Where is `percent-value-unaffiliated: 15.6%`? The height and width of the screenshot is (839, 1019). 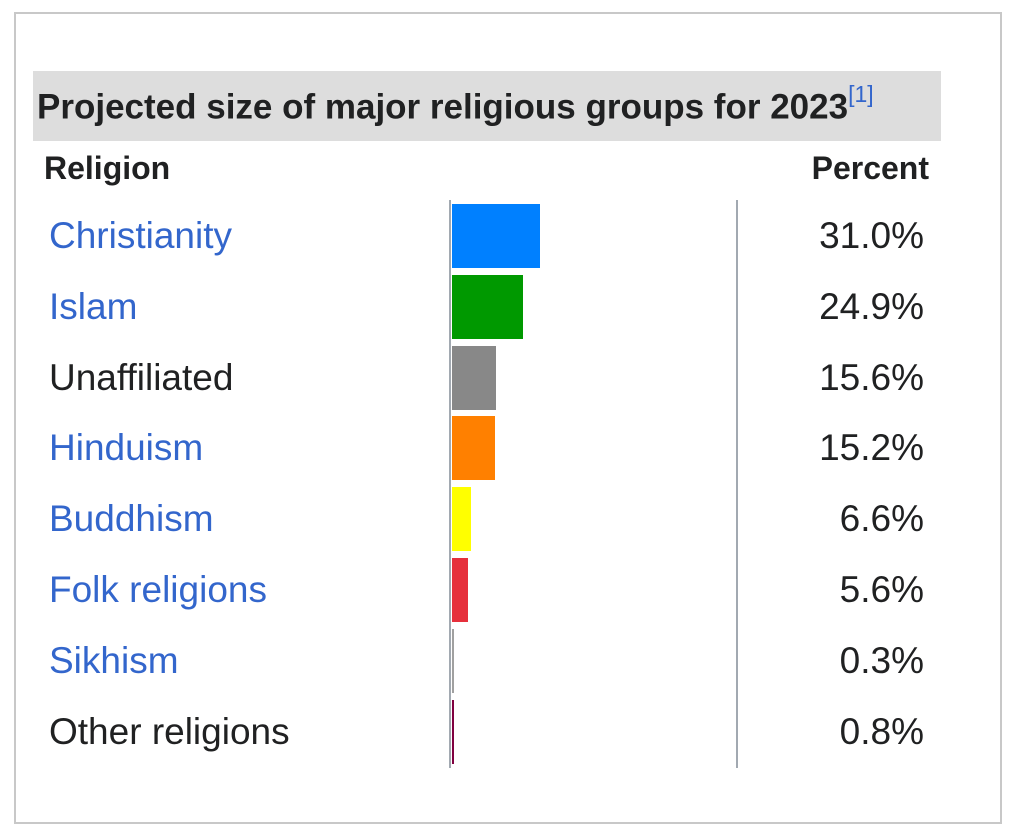
percent-value-unaffiliated: 15.6% is located at coordinates (871, 377).